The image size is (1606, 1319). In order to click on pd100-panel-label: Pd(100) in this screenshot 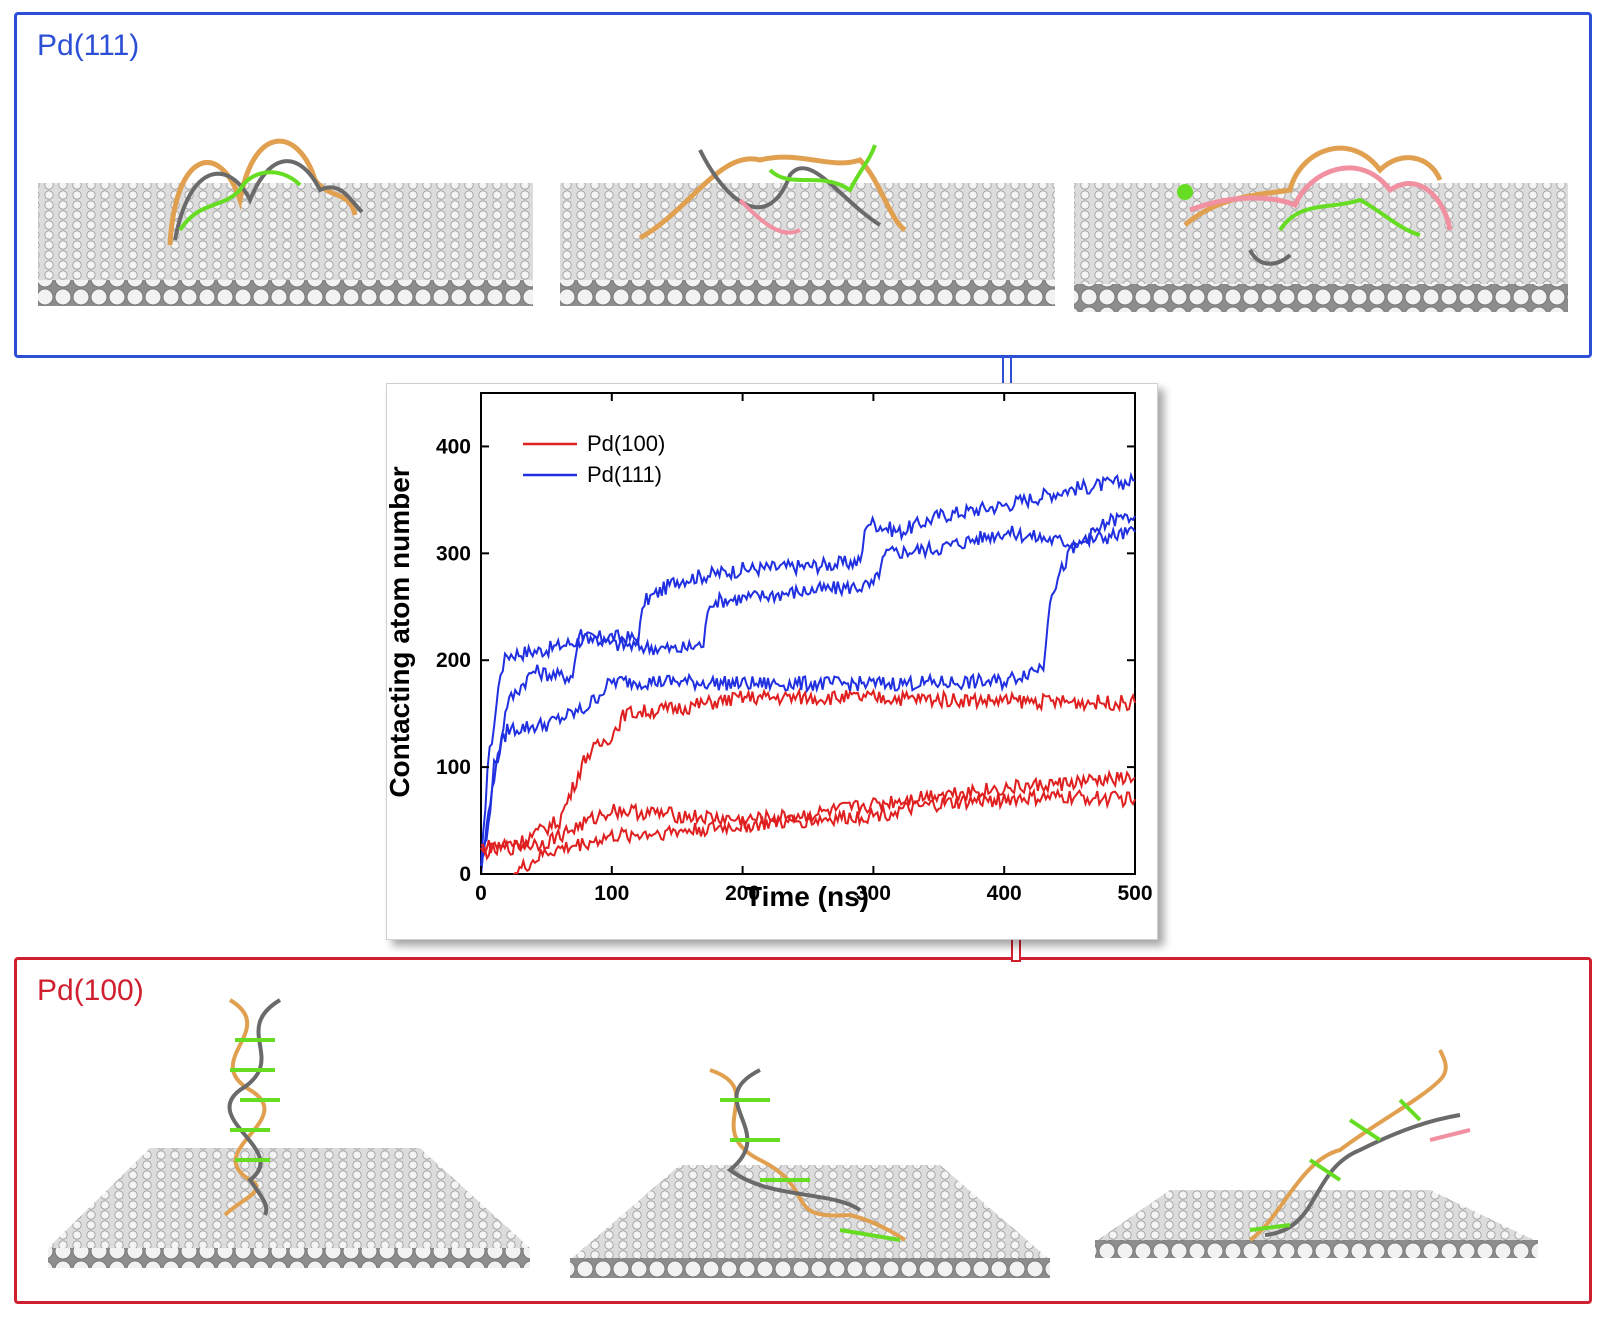, I will do `click(90, 990)`.